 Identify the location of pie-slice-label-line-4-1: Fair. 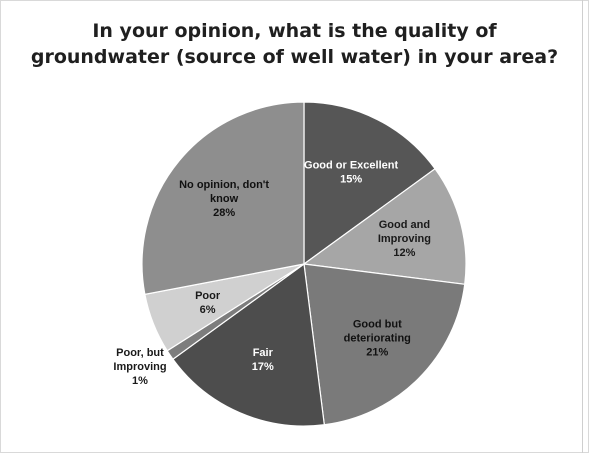
(263, 353).